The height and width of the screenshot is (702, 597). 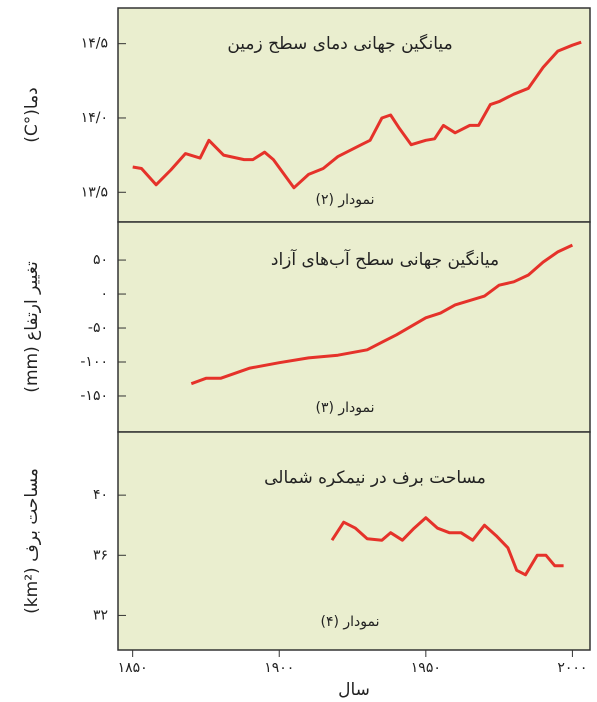 What do you see at coordinates (279, 668) in the screenshot?
I see `x-tick-label: ۱۹۰۰` at bounding box center [279, 668].